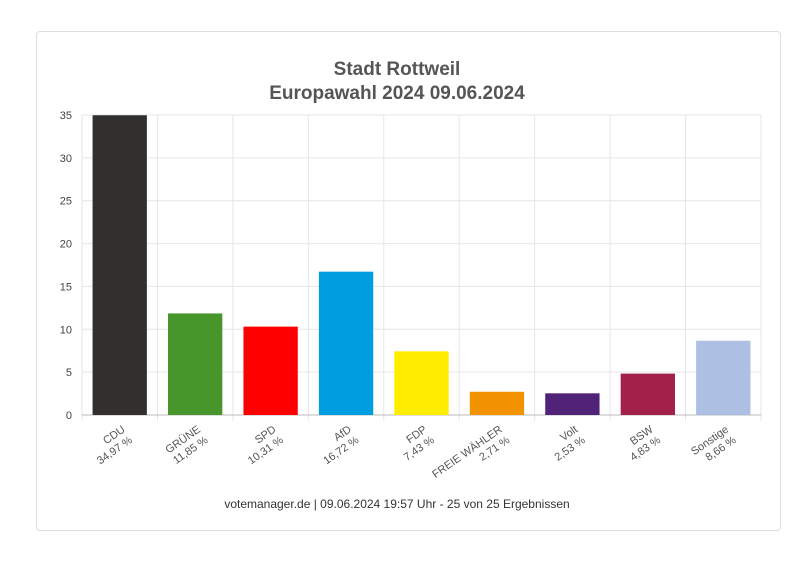 The image size is (794, 565). I want to click on bar-bsw, so click(647, 394).